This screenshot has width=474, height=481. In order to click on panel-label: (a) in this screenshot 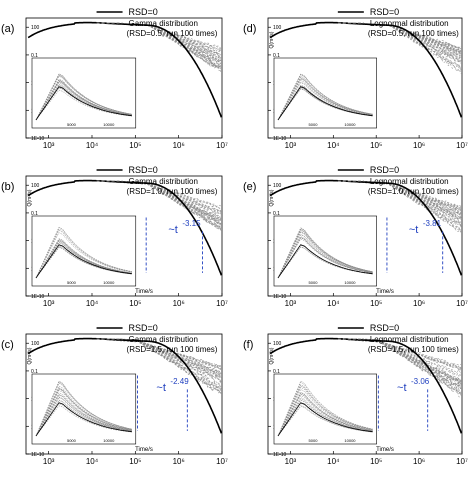, I will do `click(7, 29)`.